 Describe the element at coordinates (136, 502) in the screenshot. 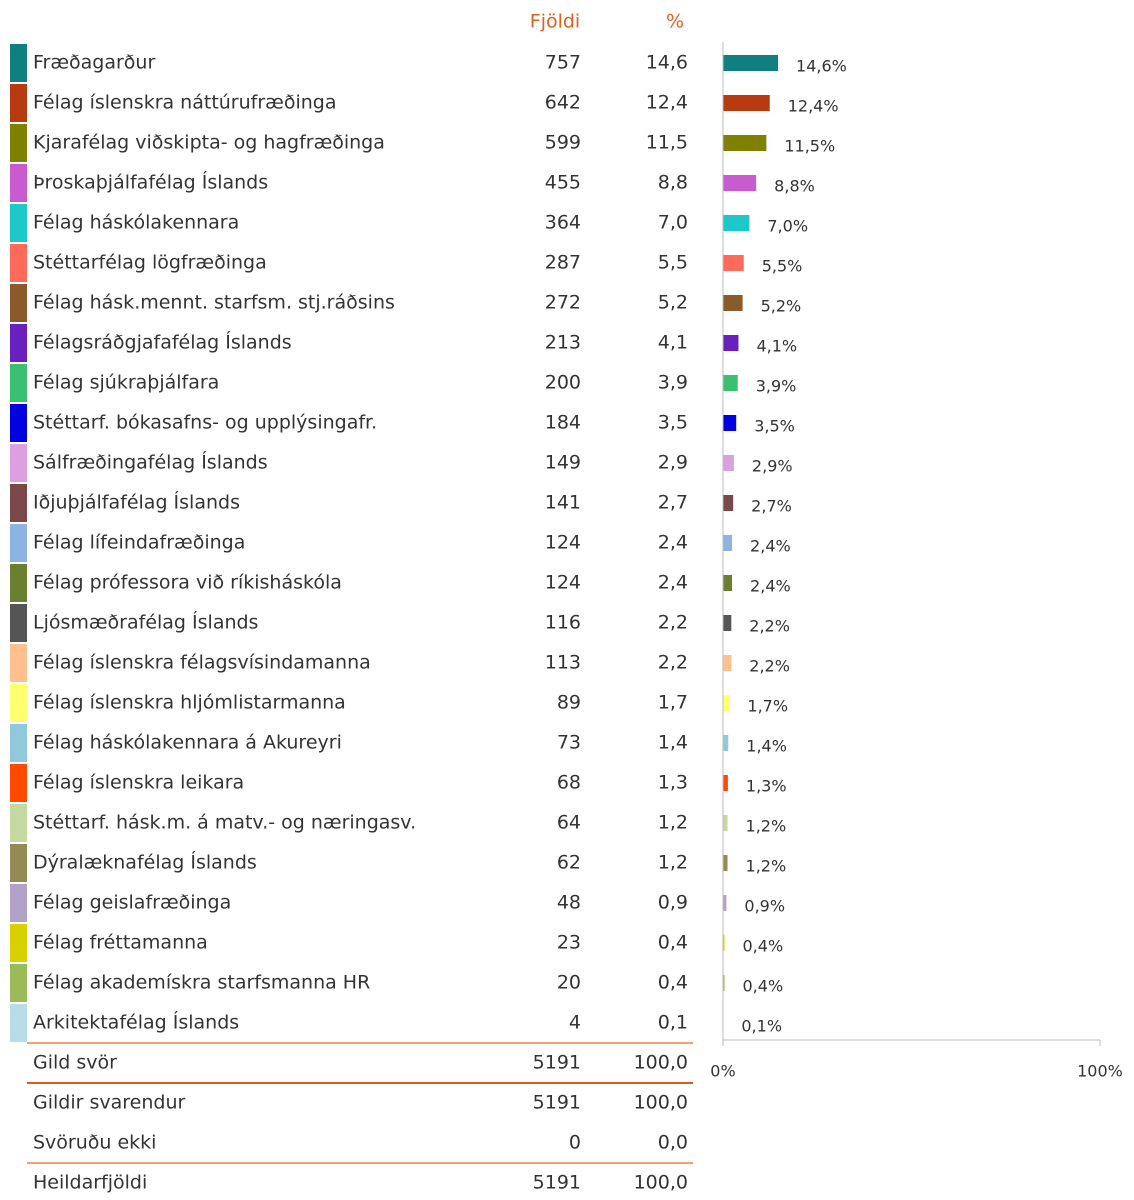

I see `category-label: Iðjuþjálfafélag Íslands` at that location.